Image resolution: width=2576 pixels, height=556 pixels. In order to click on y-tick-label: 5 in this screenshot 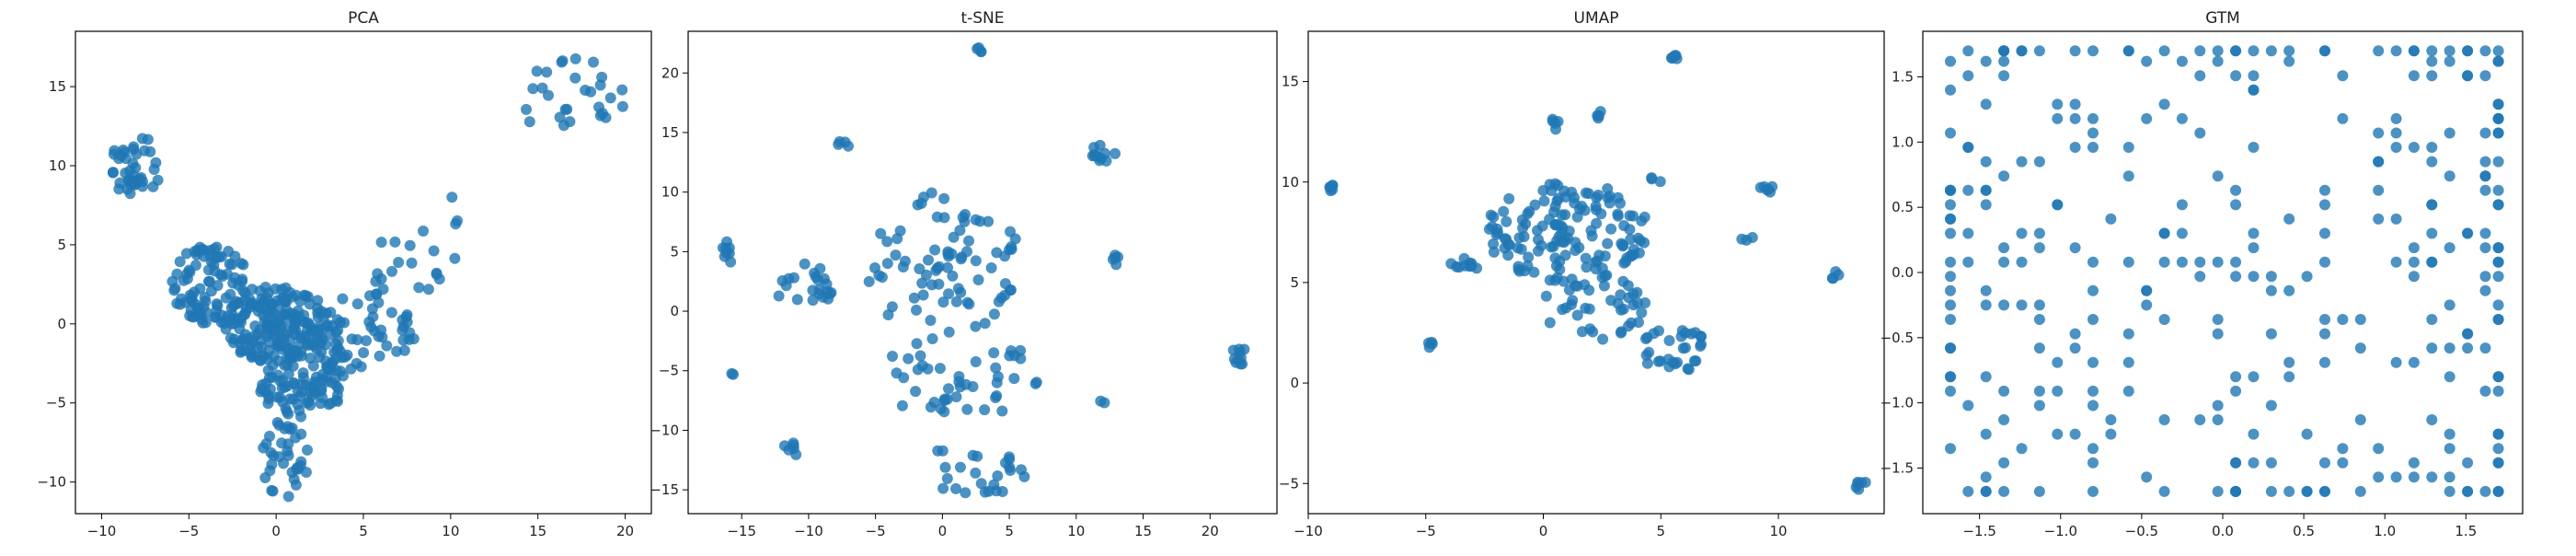, I will do `click(674, 251)`.